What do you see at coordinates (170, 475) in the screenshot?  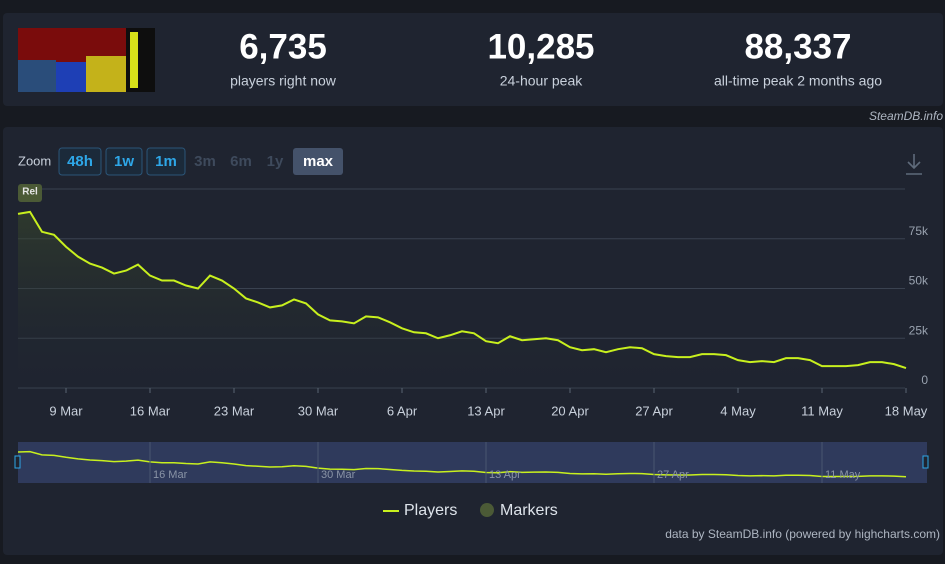 I see `navigator-label: 16 Mar` at bounding box center [170, 475].